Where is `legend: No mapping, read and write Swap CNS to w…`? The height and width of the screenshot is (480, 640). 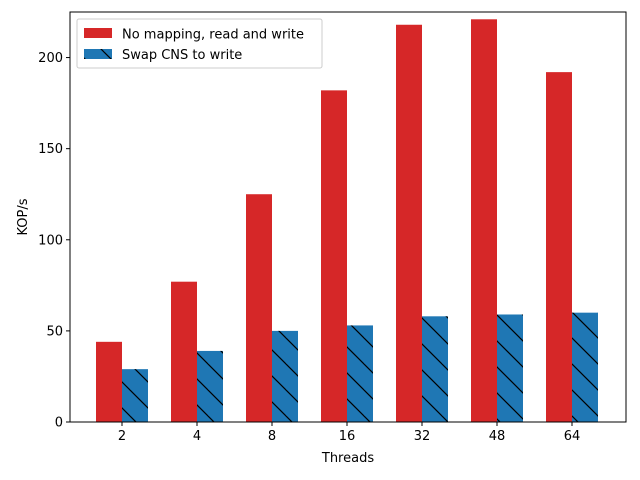 legend: No mapping, read and write Swap CNS to w… is located at coordinates (199, 43).